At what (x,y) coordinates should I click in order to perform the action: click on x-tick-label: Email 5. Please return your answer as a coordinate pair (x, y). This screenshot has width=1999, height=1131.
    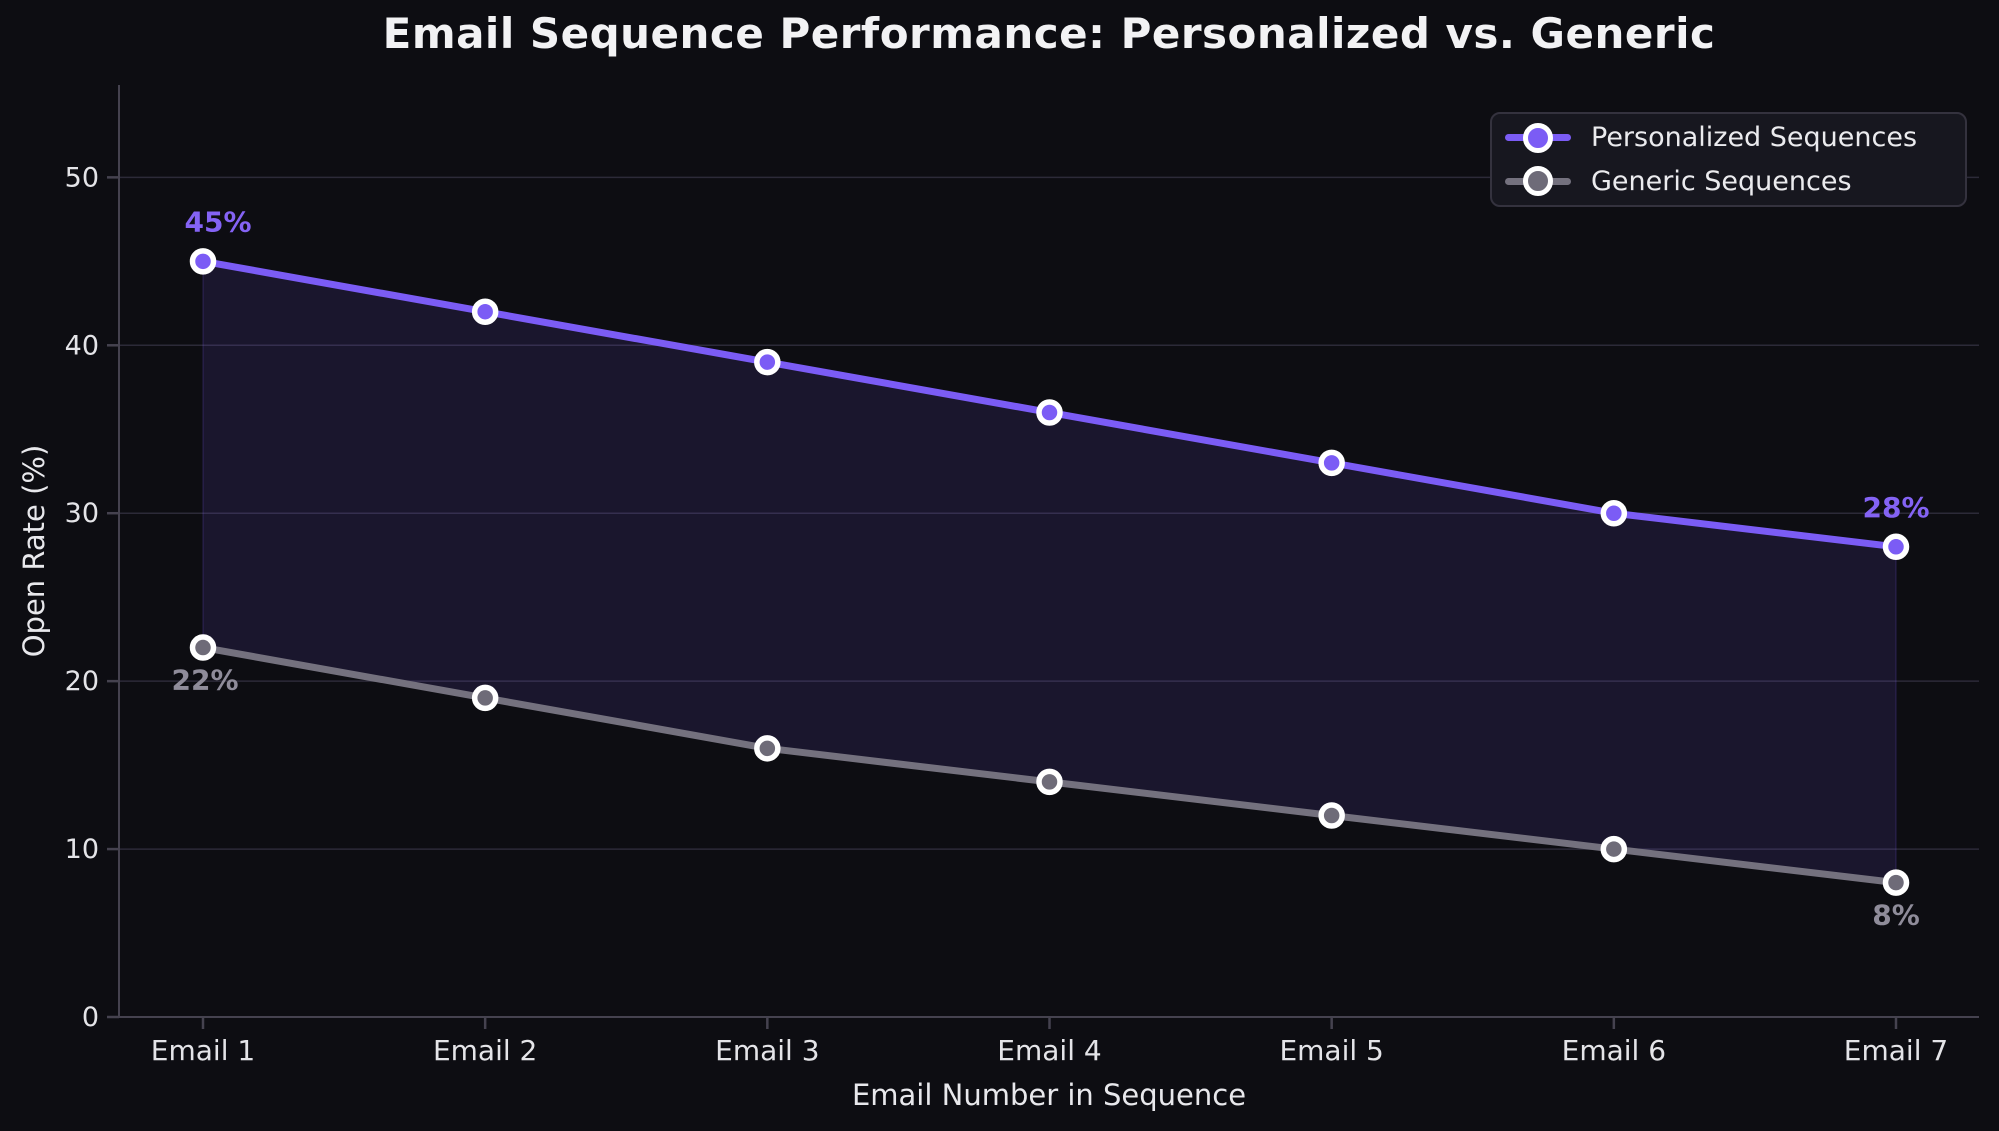
    Looking at the image, I should click on (1331, 1050).